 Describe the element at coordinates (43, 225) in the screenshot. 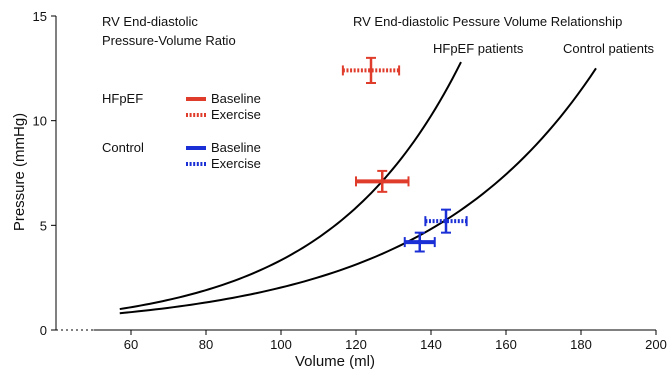

I see `y-tick-label: 5` at that location.